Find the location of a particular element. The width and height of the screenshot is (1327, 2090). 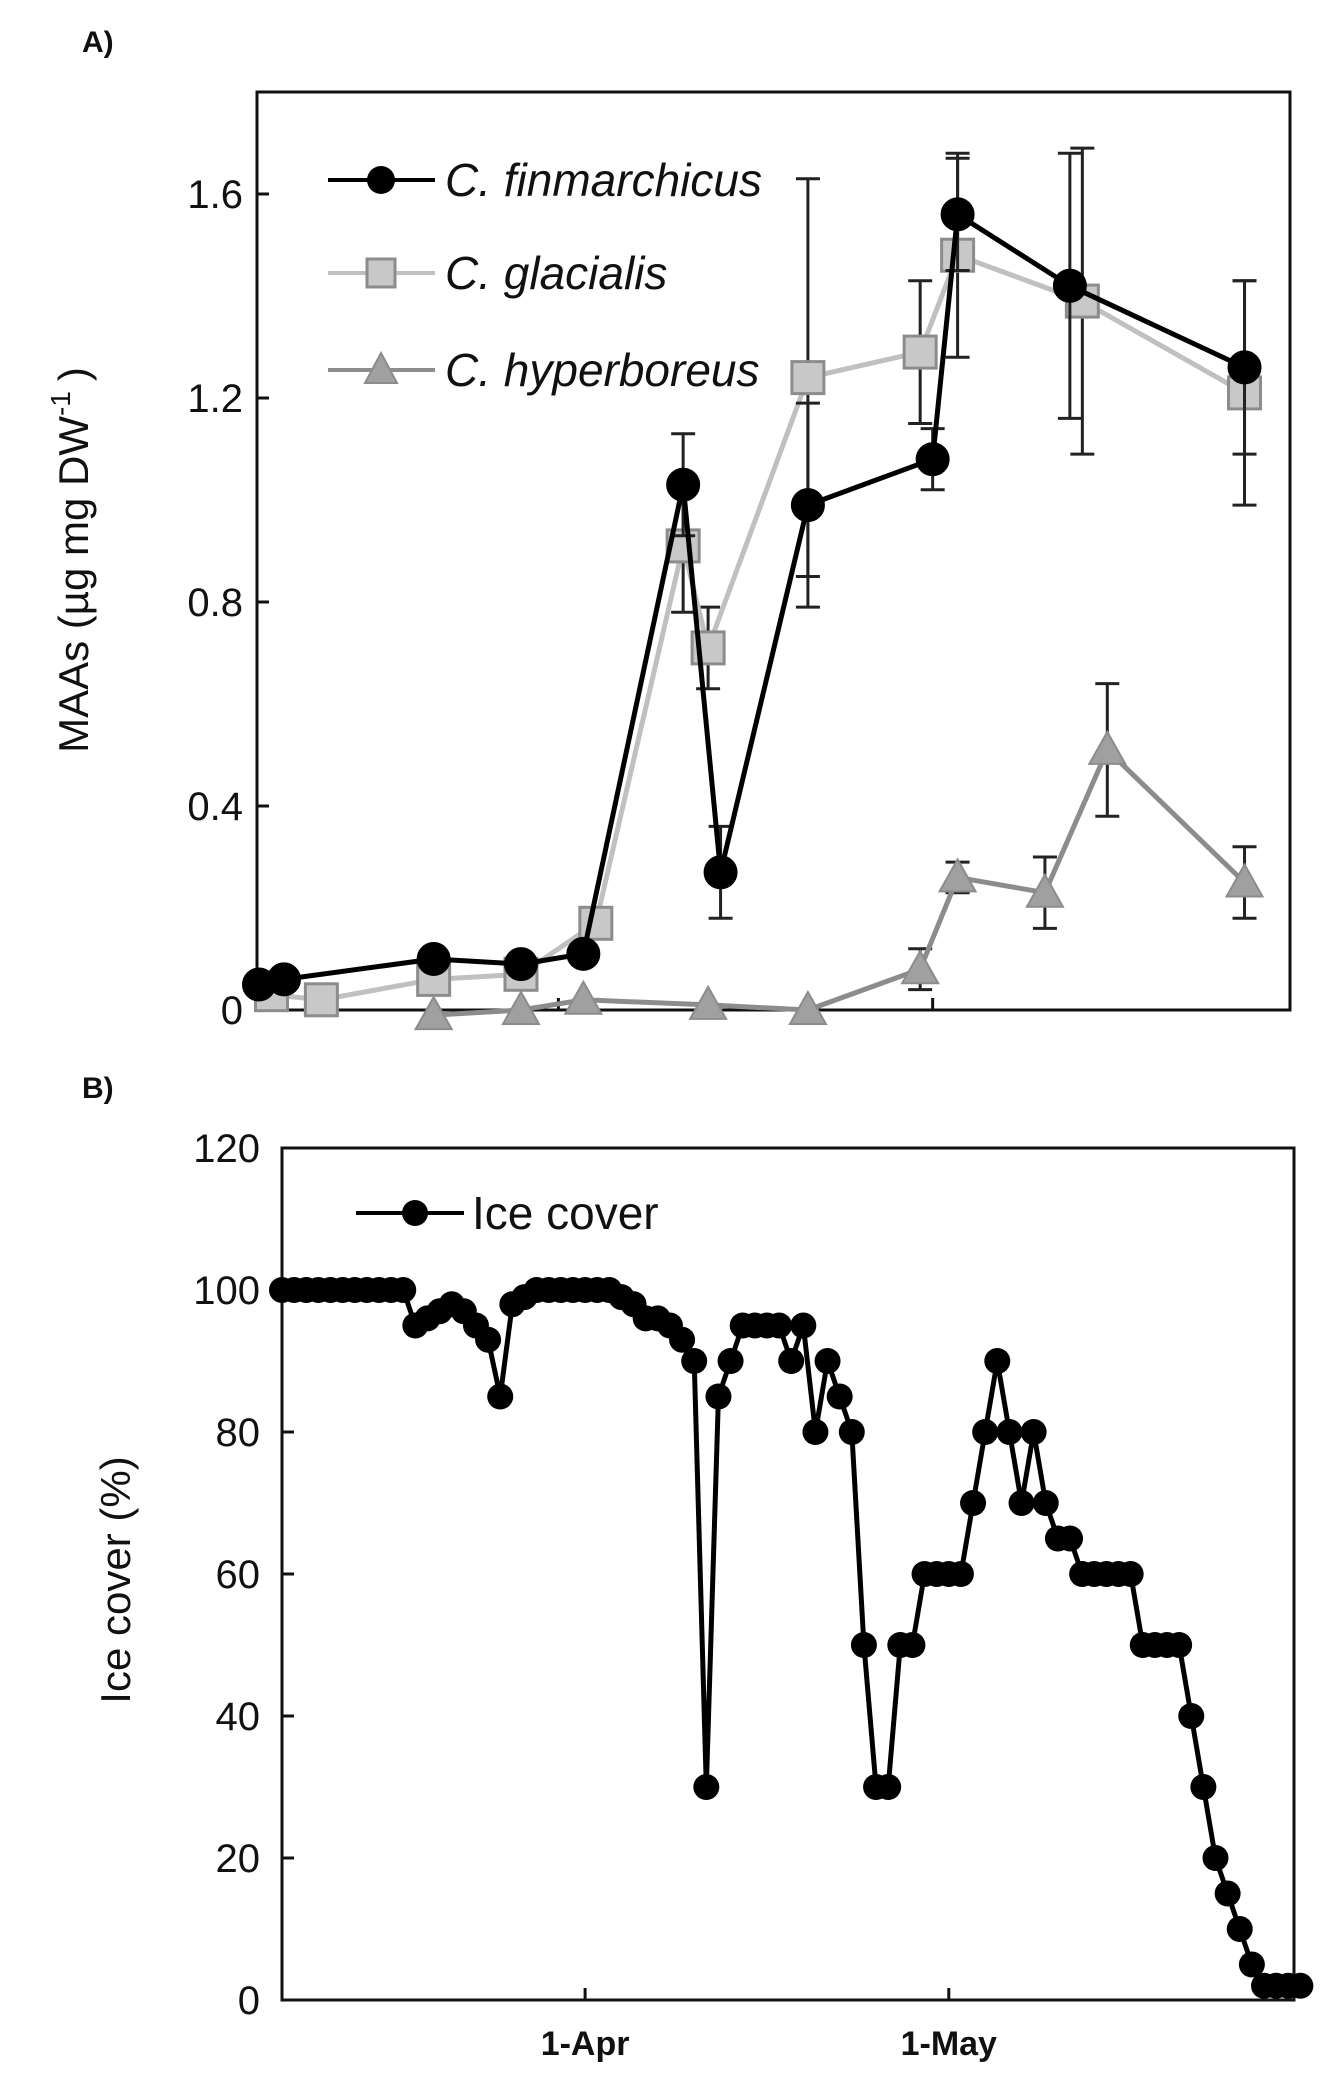

legend-marker-glacialis is located at coordinates (381, 273).